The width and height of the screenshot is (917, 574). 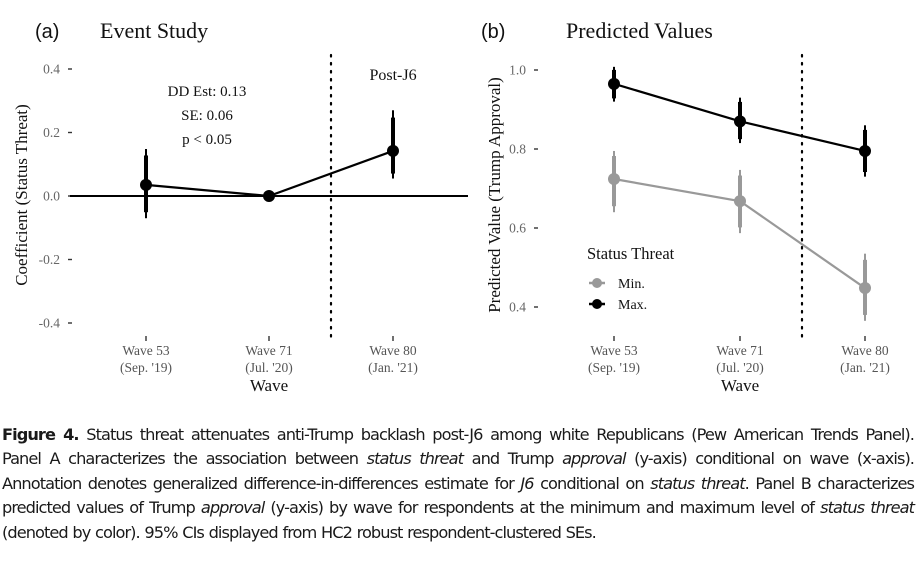 What do you see at coordinates (207, 116) in the screenshot?
I see `dd-annotation-line: SE: 0.06` at bounding box center [207, 116].